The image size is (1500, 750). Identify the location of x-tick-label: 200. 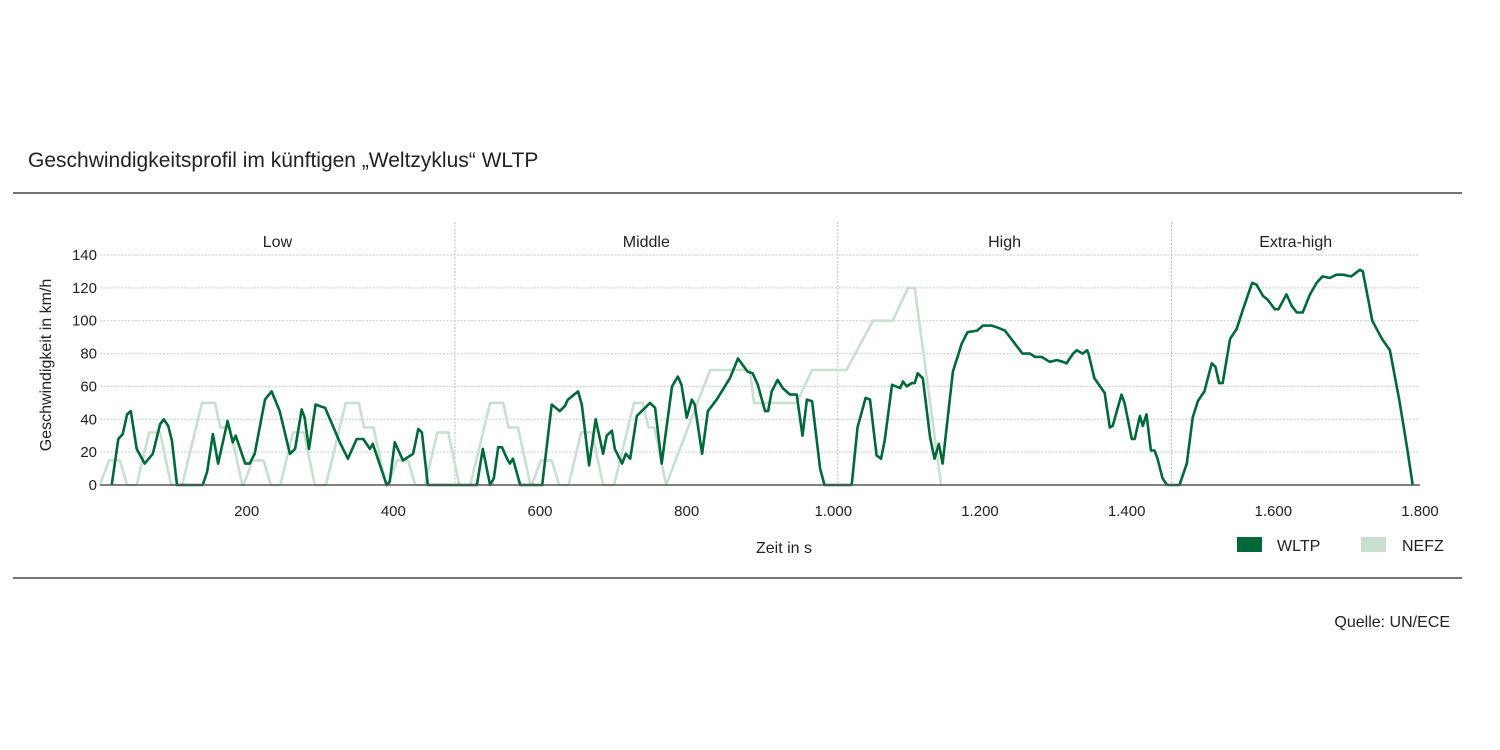
(246, 511).